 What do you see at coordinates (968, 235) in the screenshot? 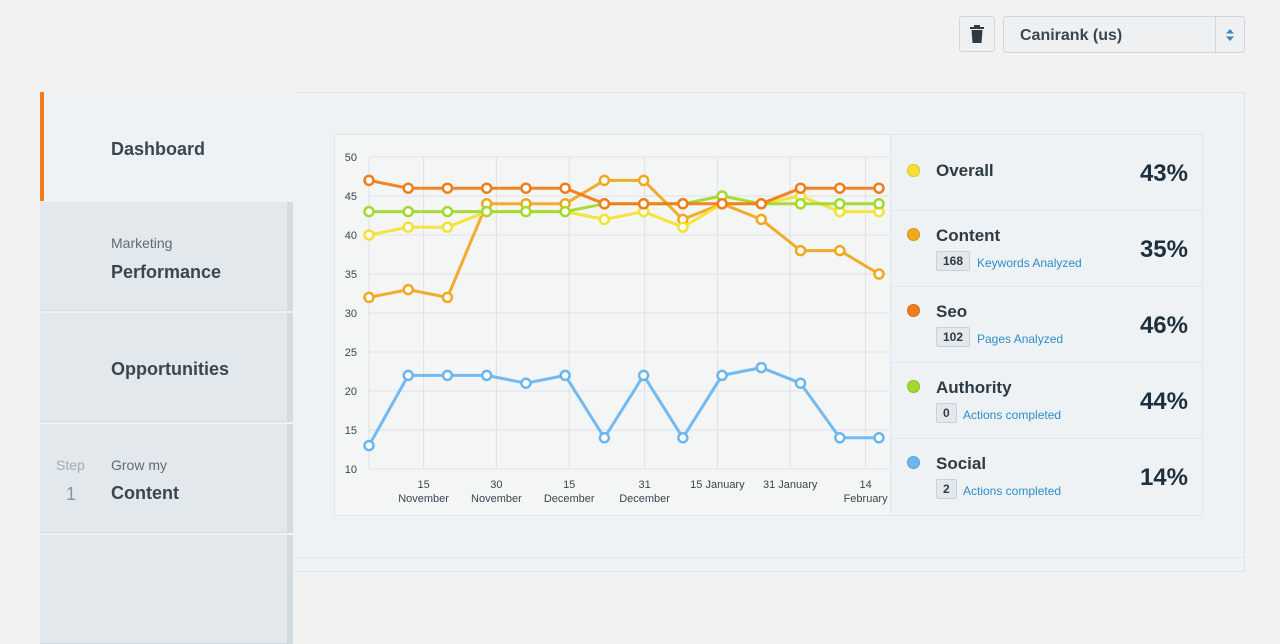
I see `metric-name: Content` at bounding box center [968, 235].